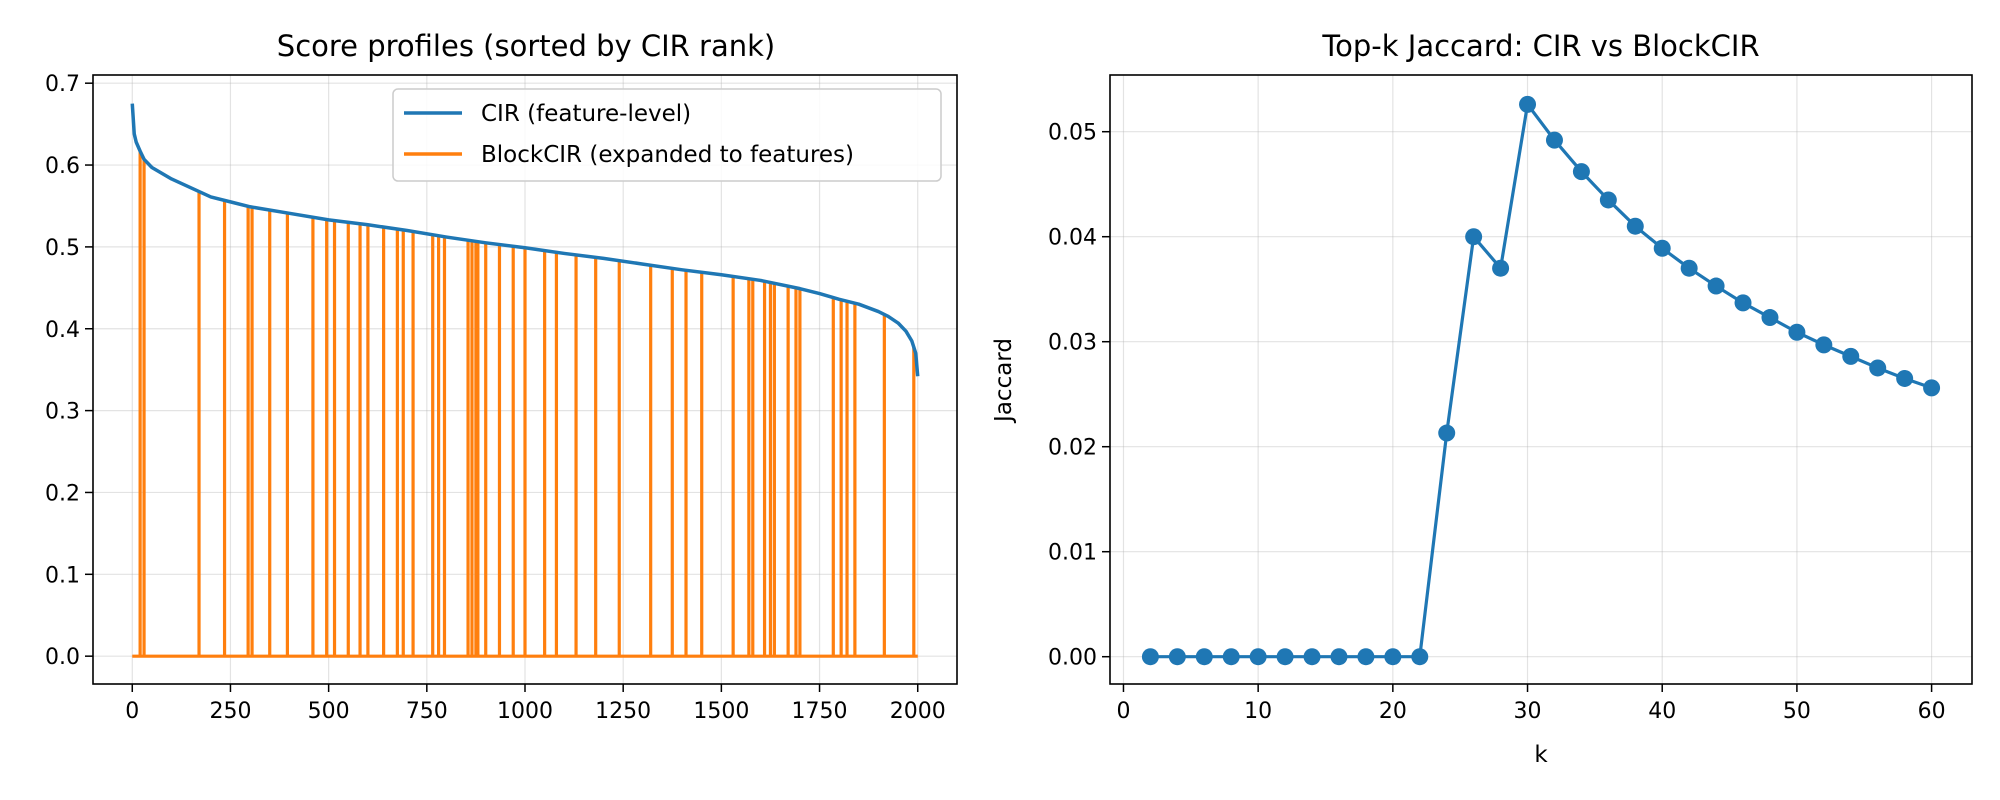 This screenshot has width=2000, height=800. What do you see at coordinates (820, 711) in the screenshot?
I see `left-chart-x-tick-label: 1750` at bounding box center [820, 711].